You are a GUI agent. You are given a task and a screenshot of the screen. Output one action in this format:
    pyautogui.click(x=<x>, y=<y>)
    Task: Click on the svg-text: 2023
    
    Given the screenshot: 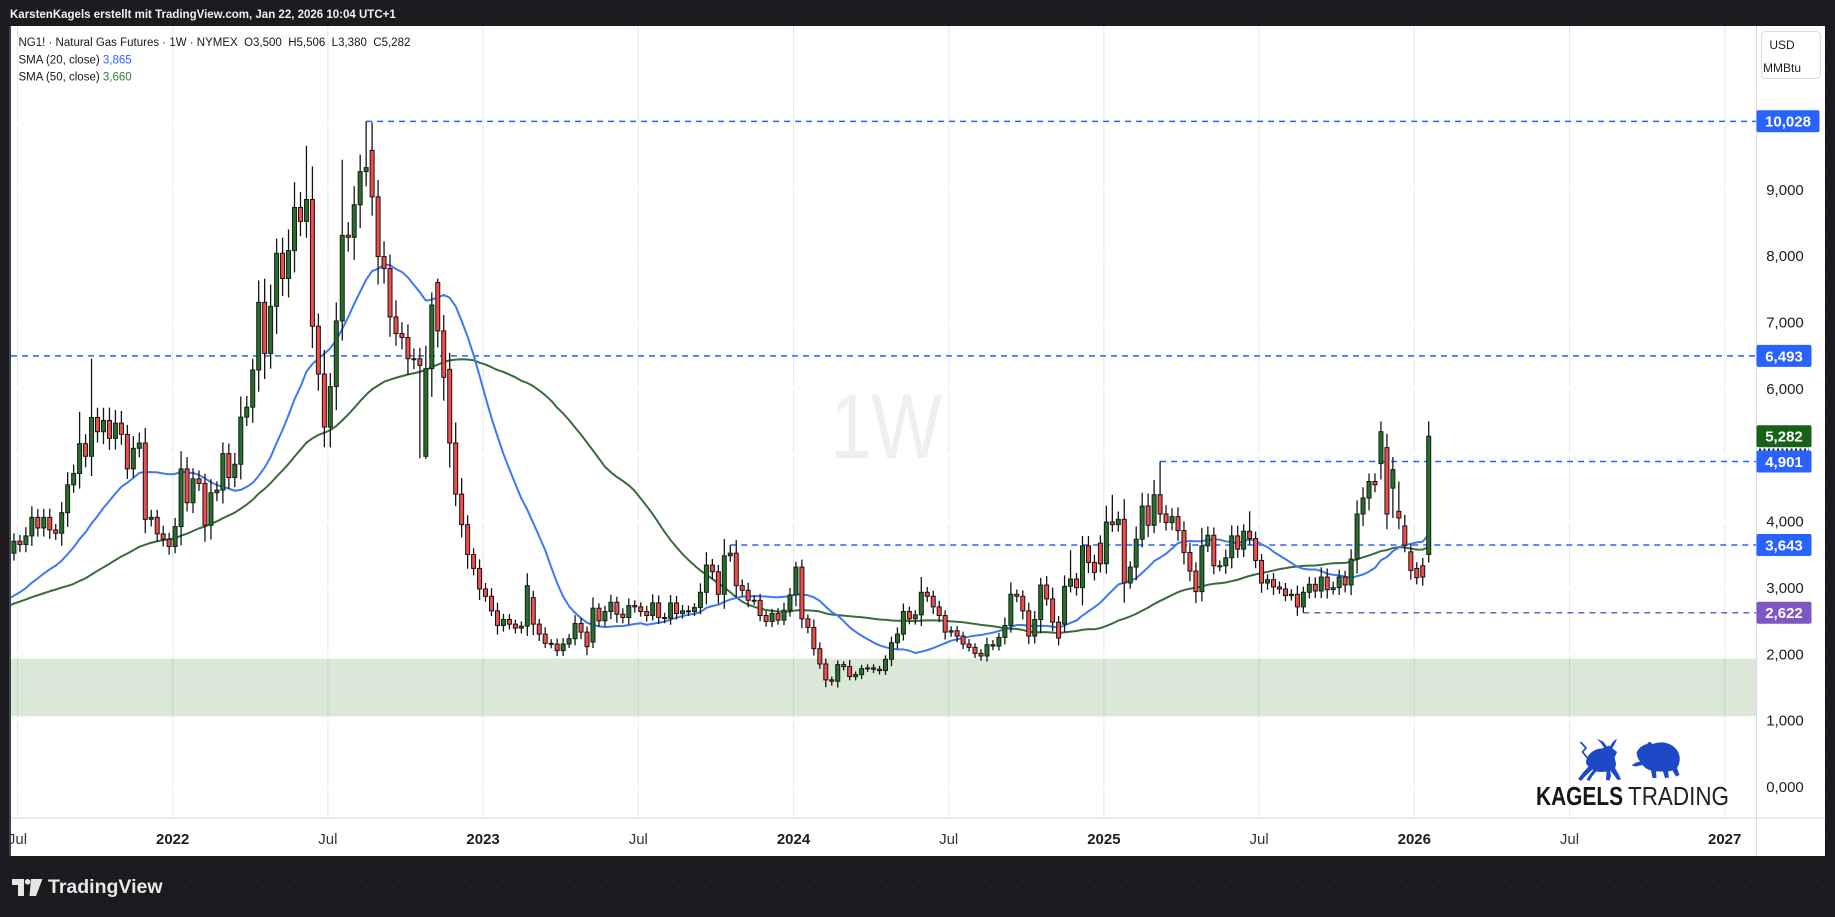 What is the action you would take?
    pyautogui.click(x=482, y=839)
    